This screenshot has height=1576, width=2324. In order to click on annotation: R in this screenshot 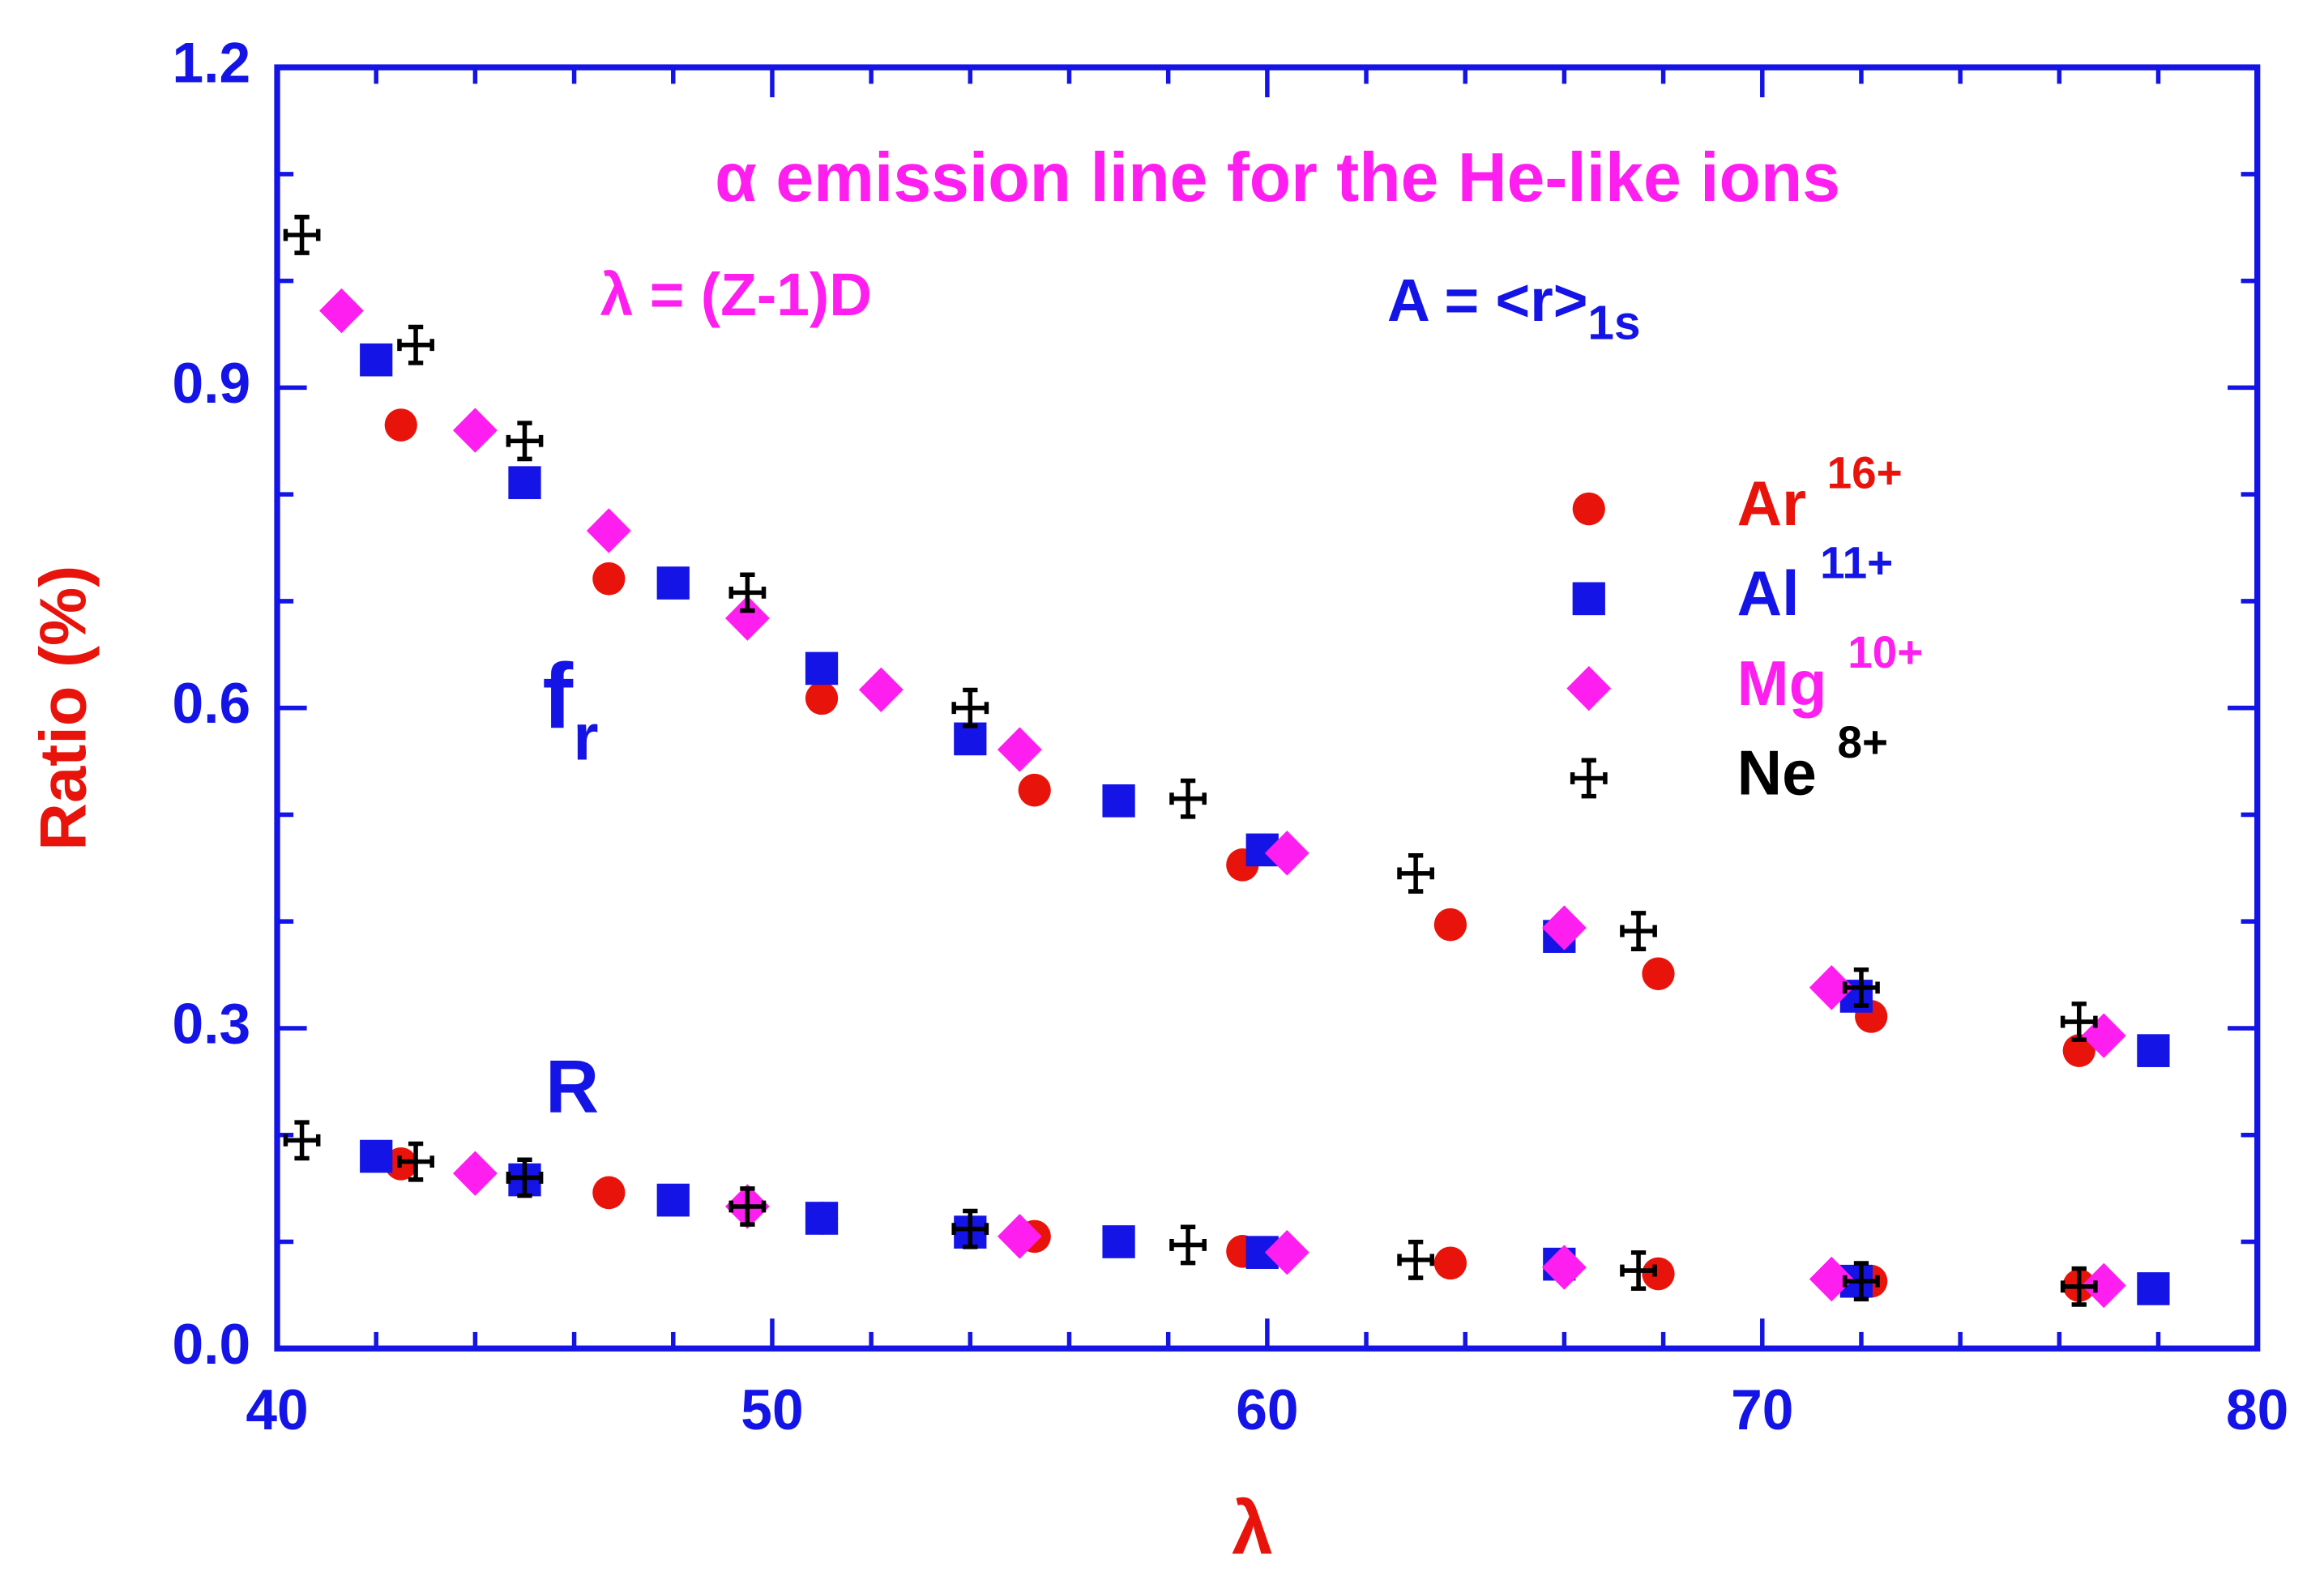, I will do `click(572, 1086)`.